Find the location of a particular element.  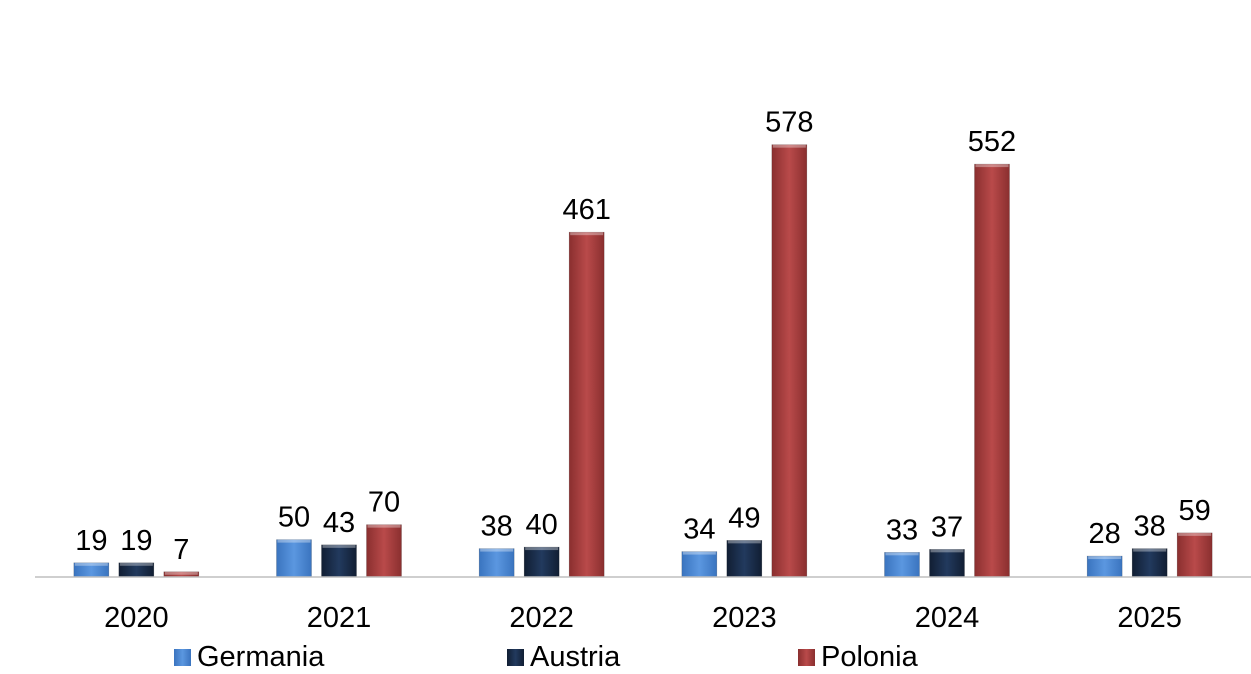

data-label-polonia-2020: 7 is located at coordinates (181, 550).